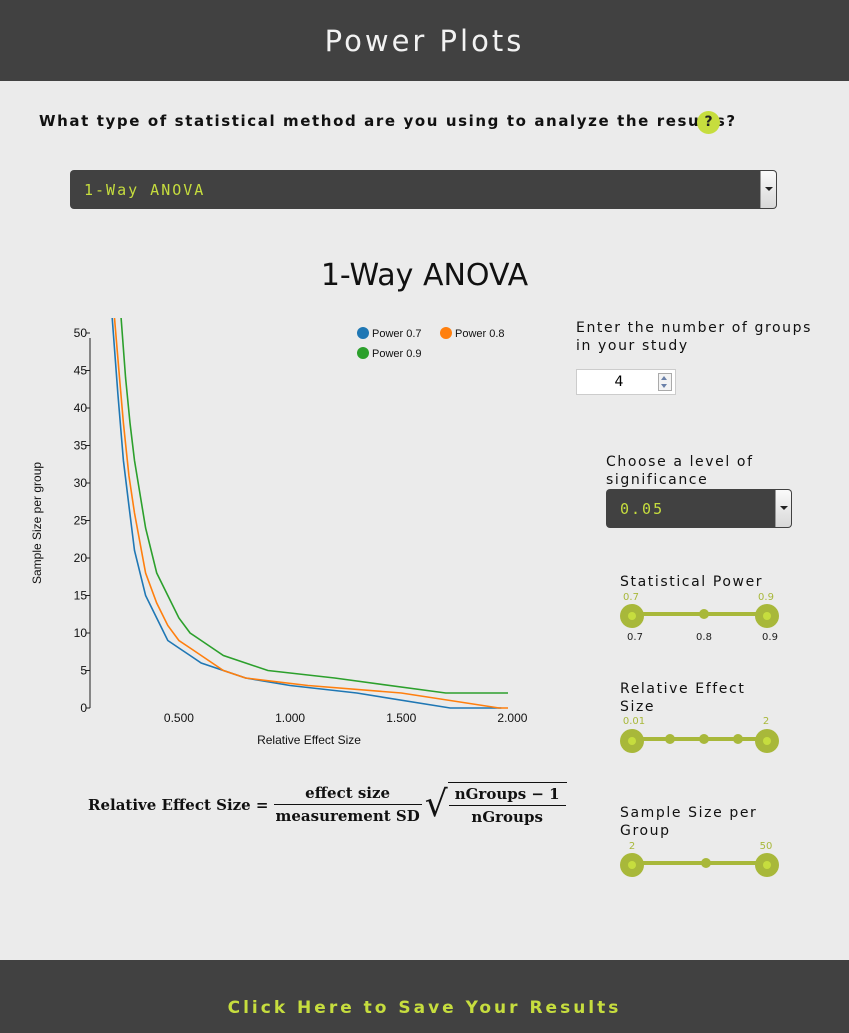 The height and width of the screenshot is (1033, 849). Describe the element at coordinates (290, 718) in the screenshot. I see `x-tick-label: 1.000` at that location.